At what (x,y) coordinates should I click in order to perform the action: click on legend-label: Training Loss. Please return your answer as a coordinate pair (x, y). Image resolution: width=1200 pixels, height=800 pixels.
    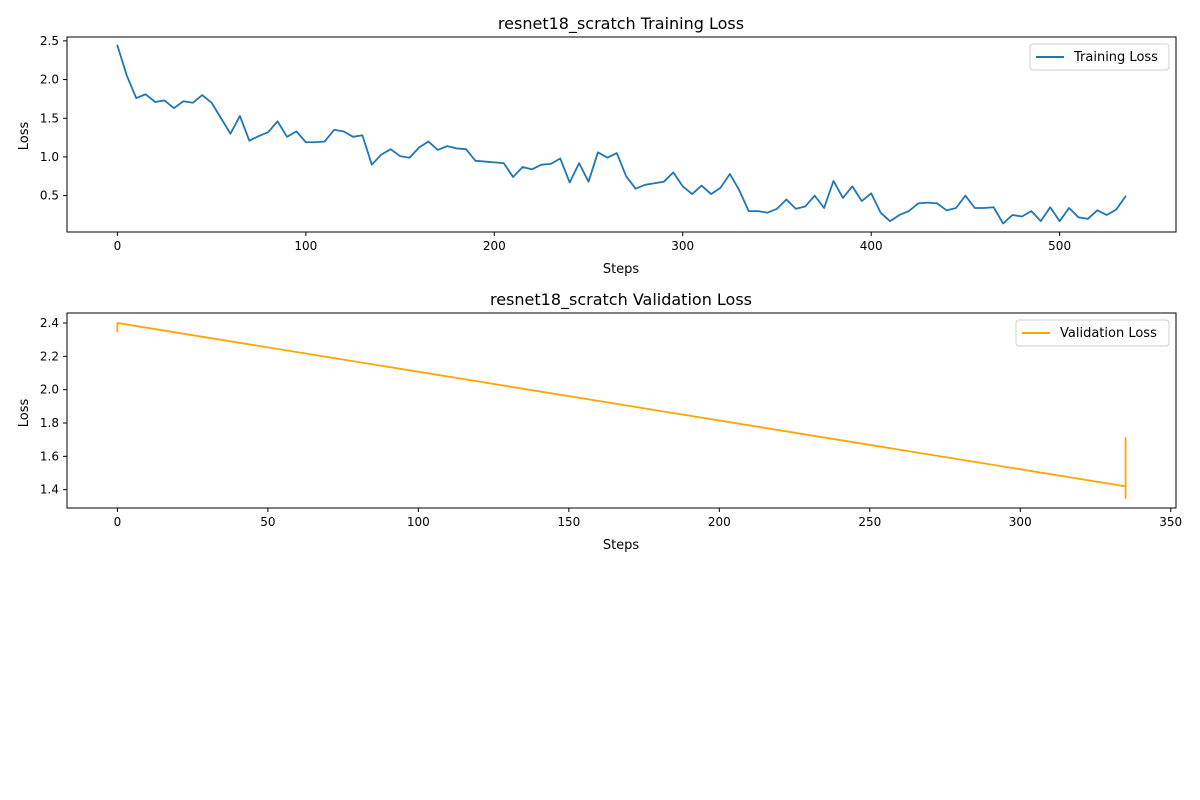
    Looking at the image, I should click on (1115, 57).